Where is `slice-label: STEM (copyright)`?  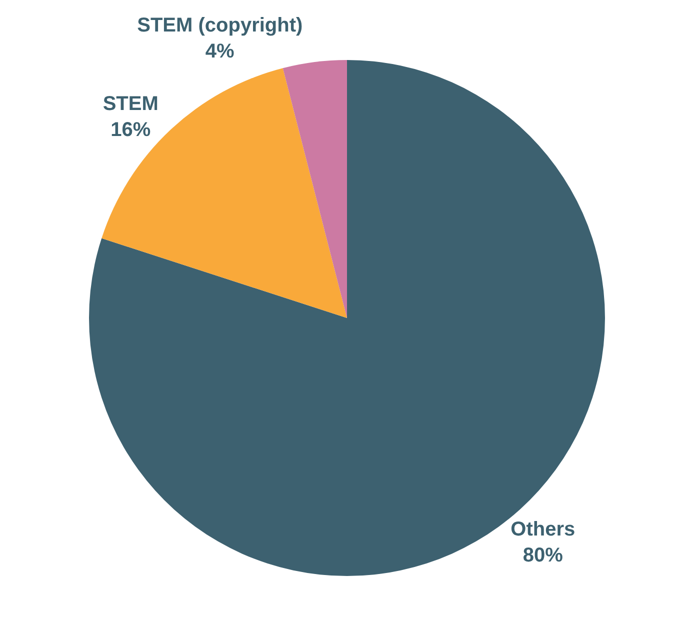
slice-label: STEM (copyright) is located at coordinates (220, 25).